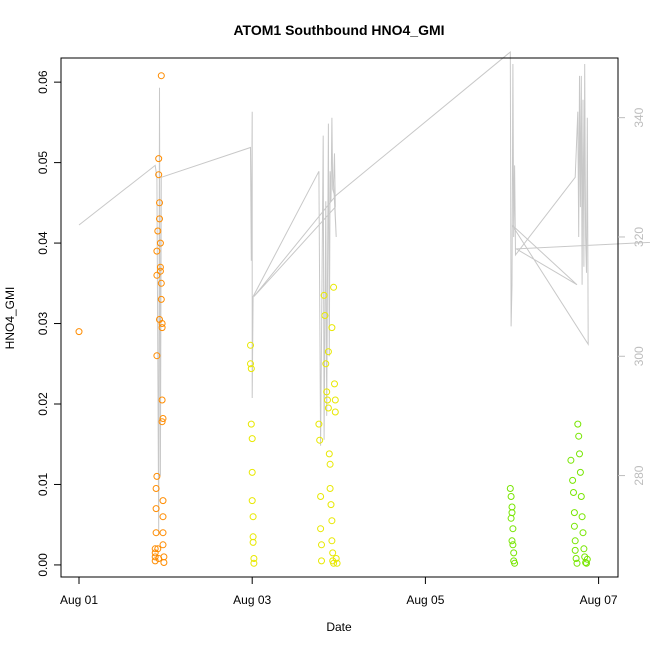  Describe the element at coordinates (639, 356) in the screenshot. I see `right-tick-label: 300` at that location.